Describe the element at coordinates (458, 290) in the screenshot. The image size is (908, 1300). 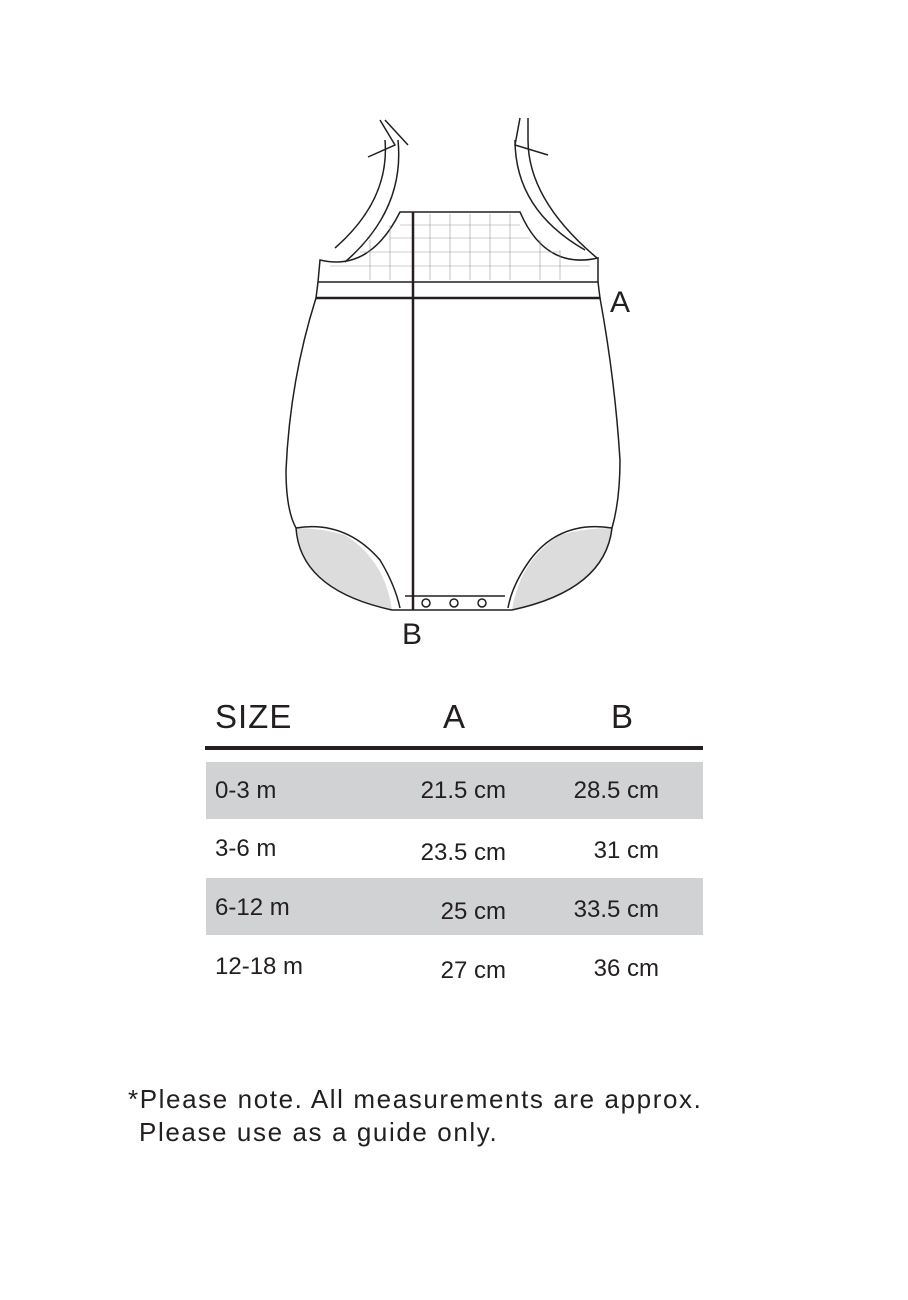
I see `waist-band` at that location.